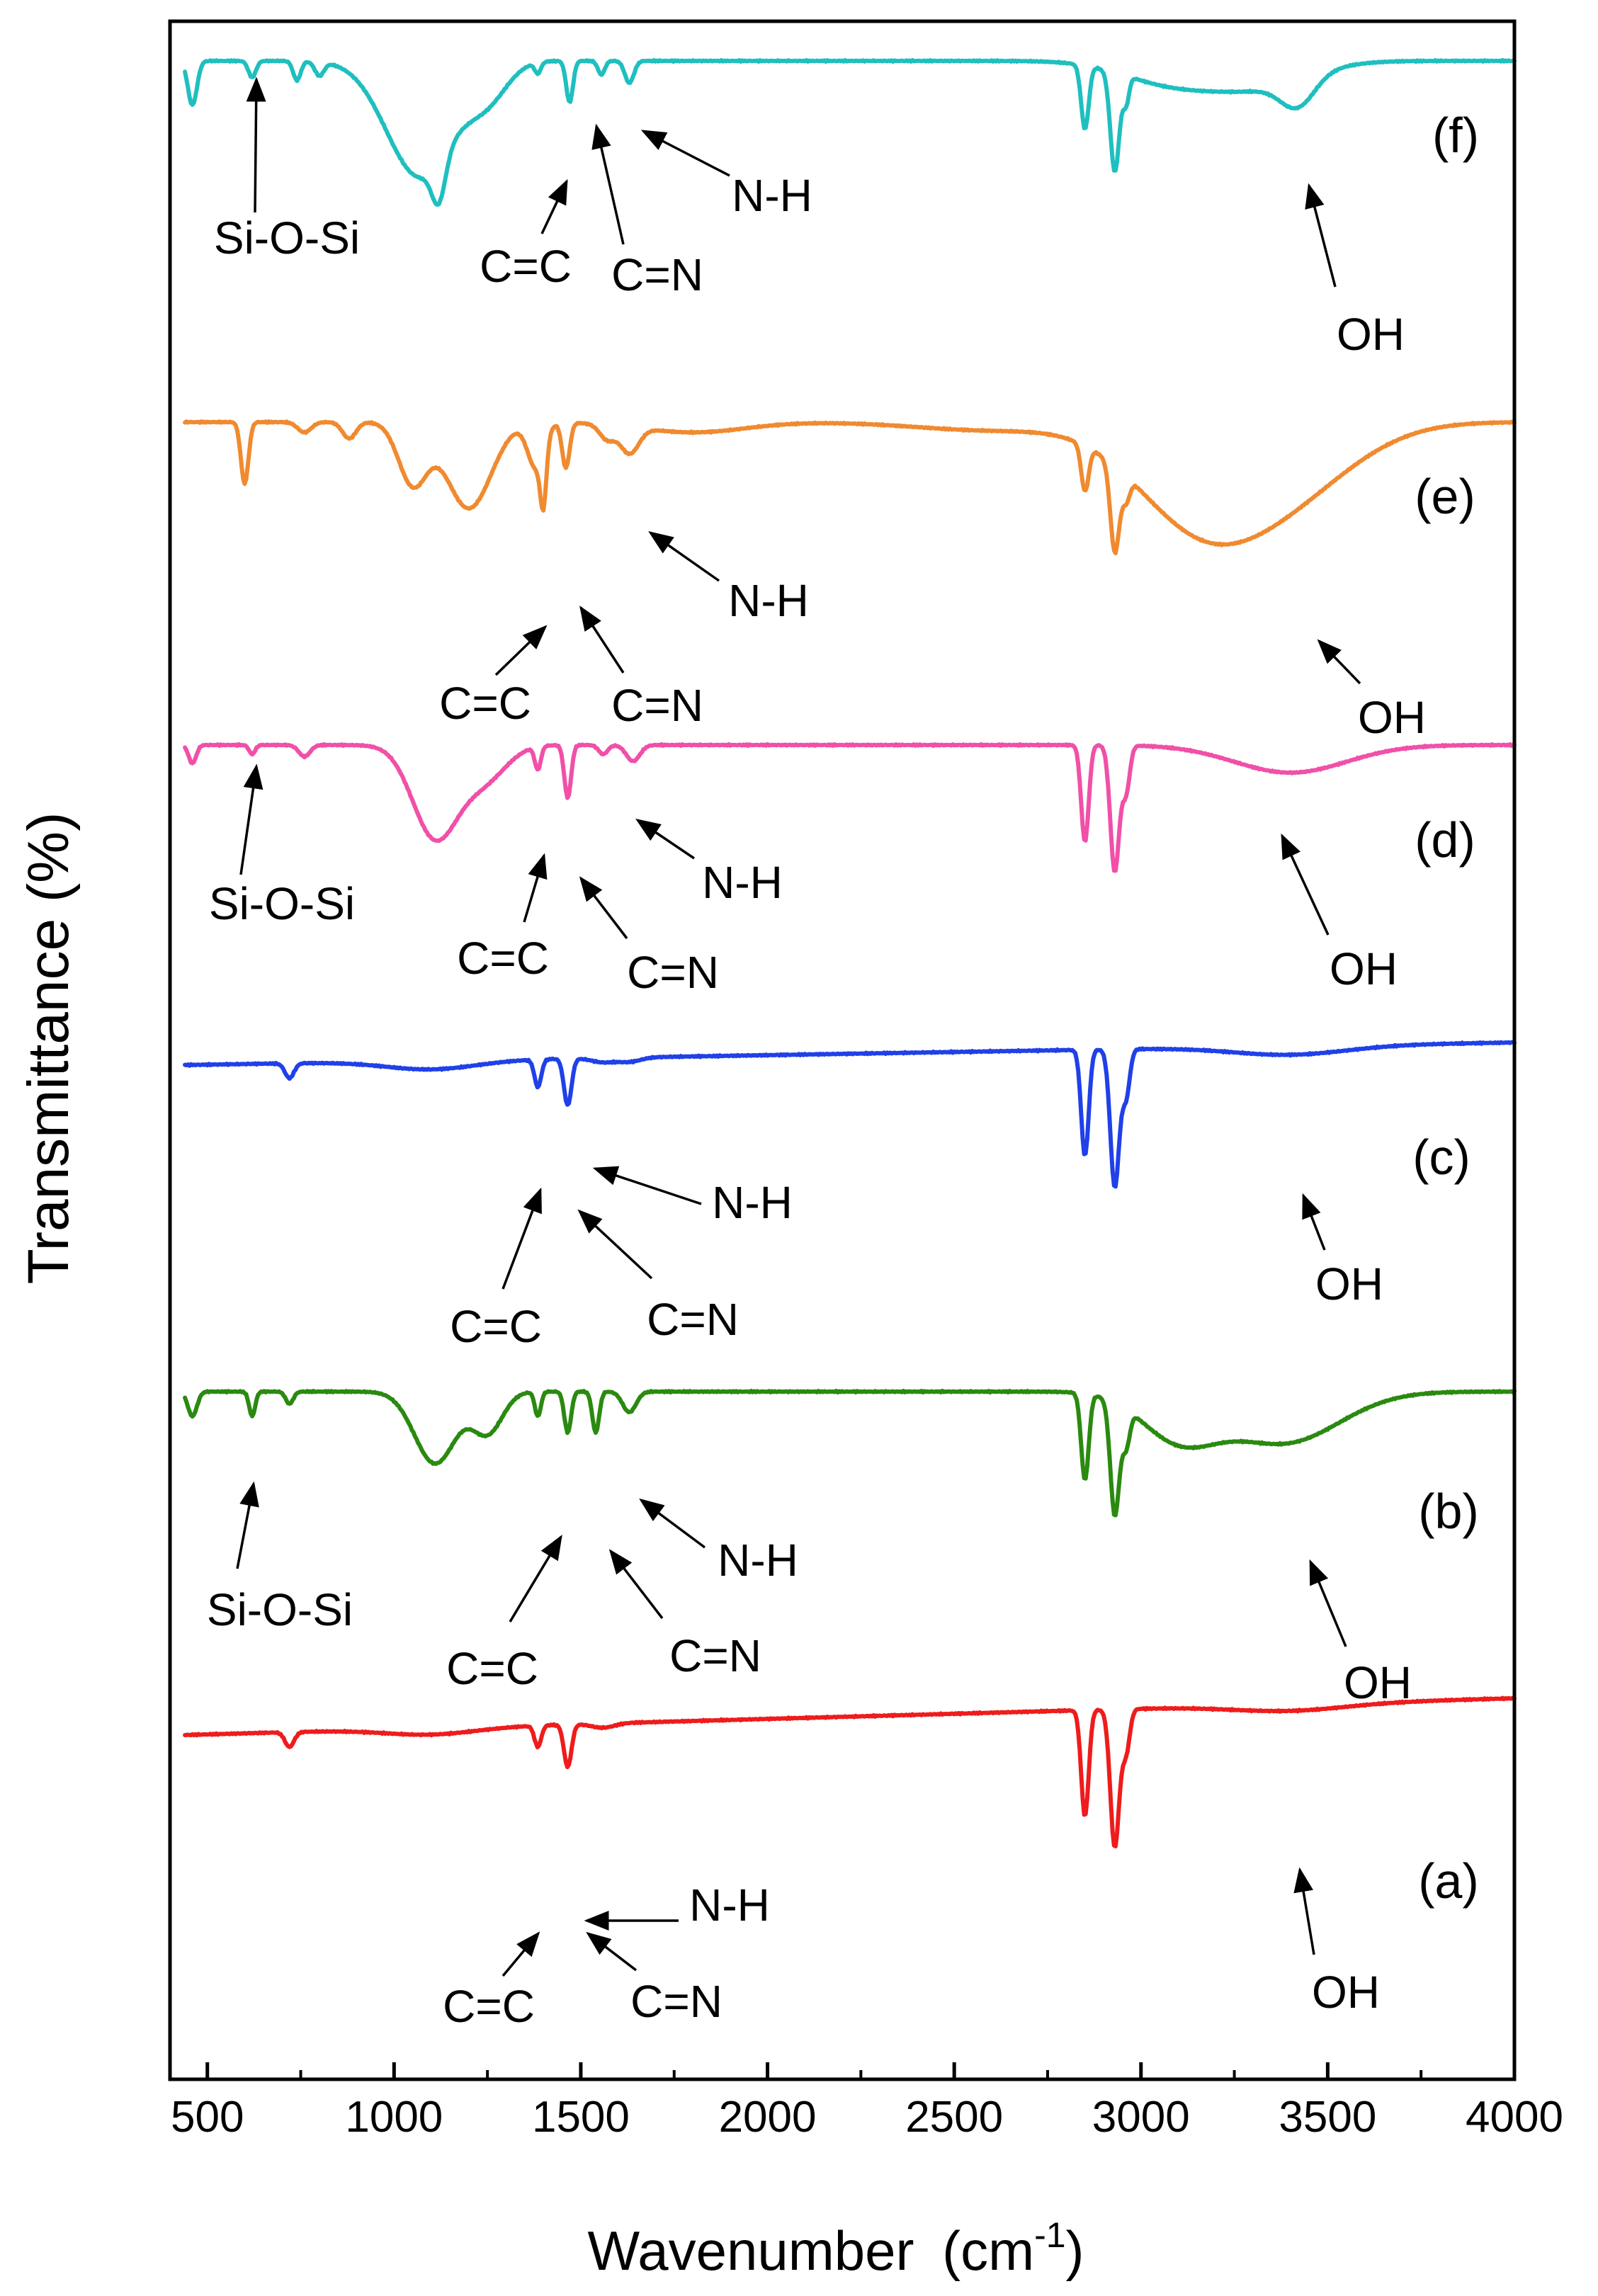 The height and width of the screenshot is (2296, 1598). What do you see at coordinates (997, 2251) in the screenshot?
I see `x-axis-label-unit: cm` at bounding box center [997, 2251].